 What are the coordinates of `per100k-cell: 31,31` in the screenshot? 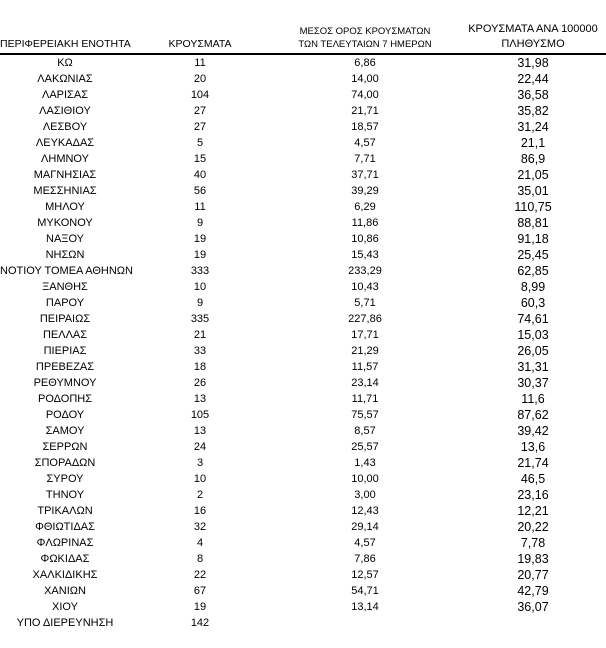 It's located at (533, 367).